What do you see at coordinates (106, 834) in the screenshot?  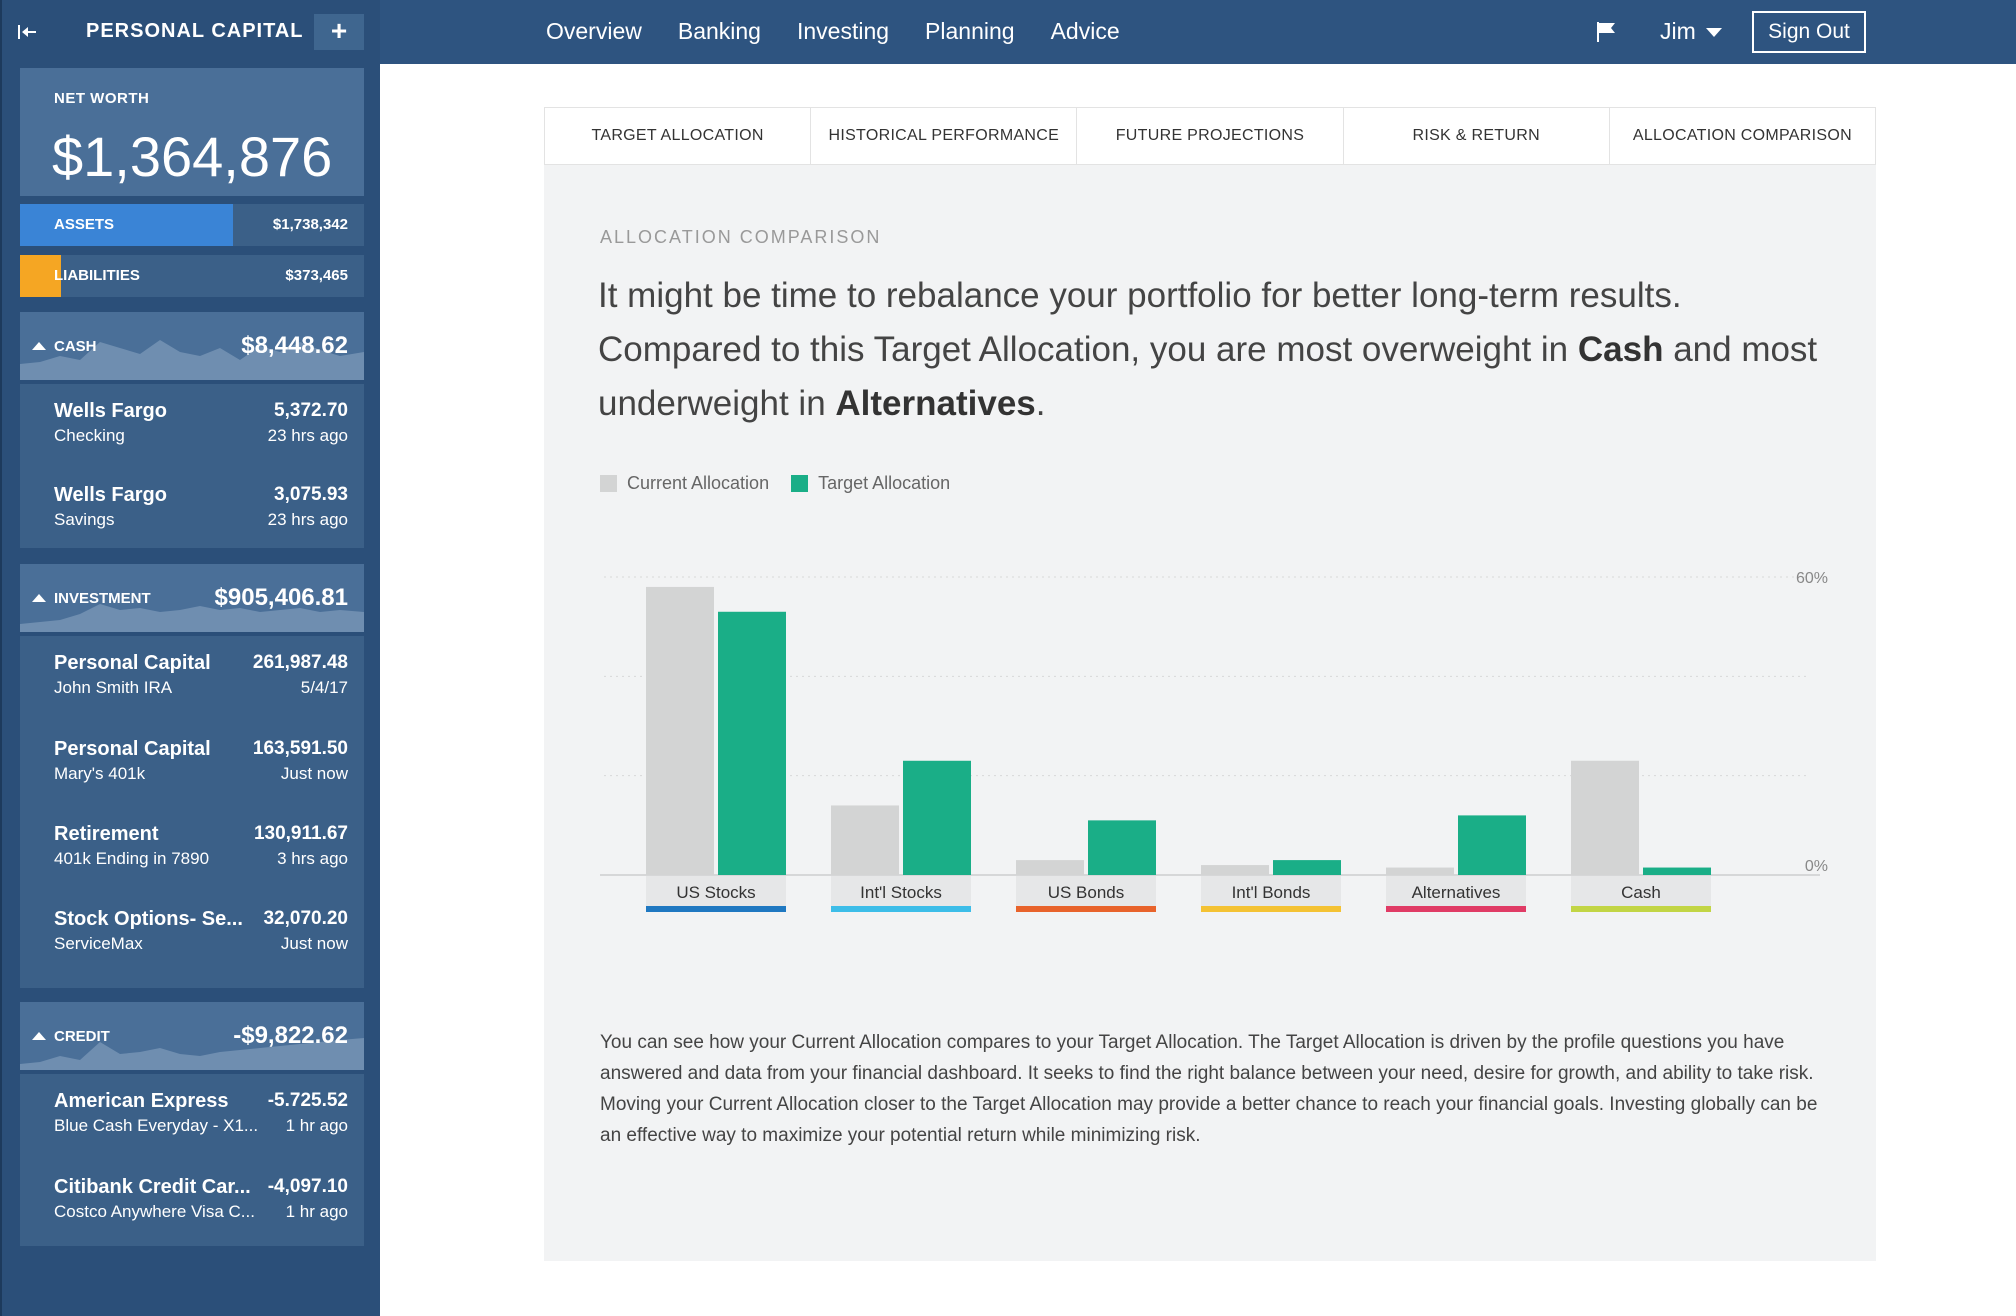 I see `account-name: Retirement` at bounding box center [106, 834].